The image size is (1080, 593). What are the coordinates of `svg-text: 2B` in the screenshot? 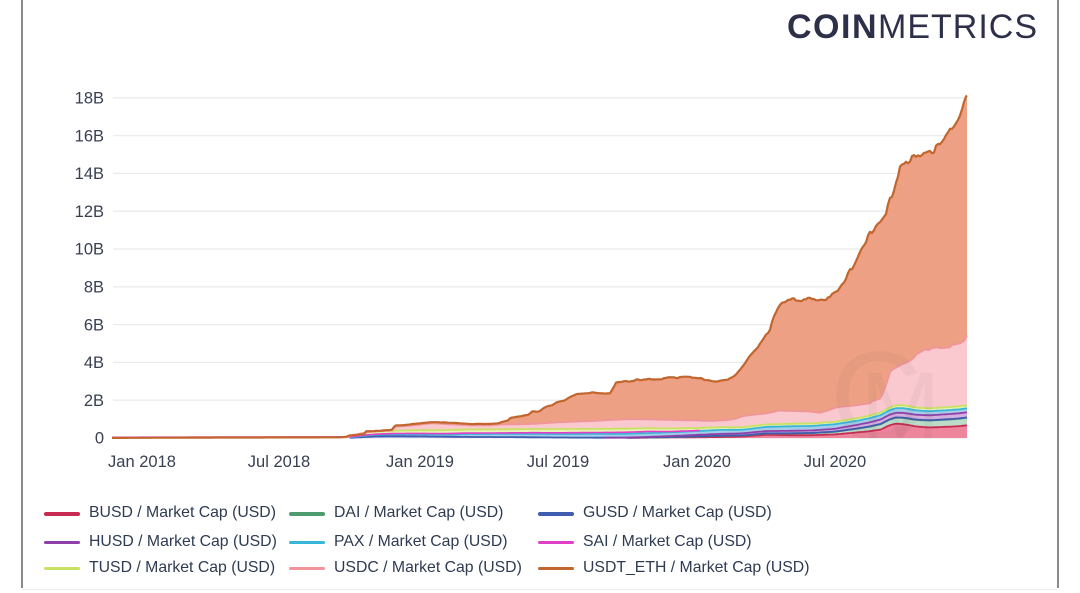 It's located at (94, 401).